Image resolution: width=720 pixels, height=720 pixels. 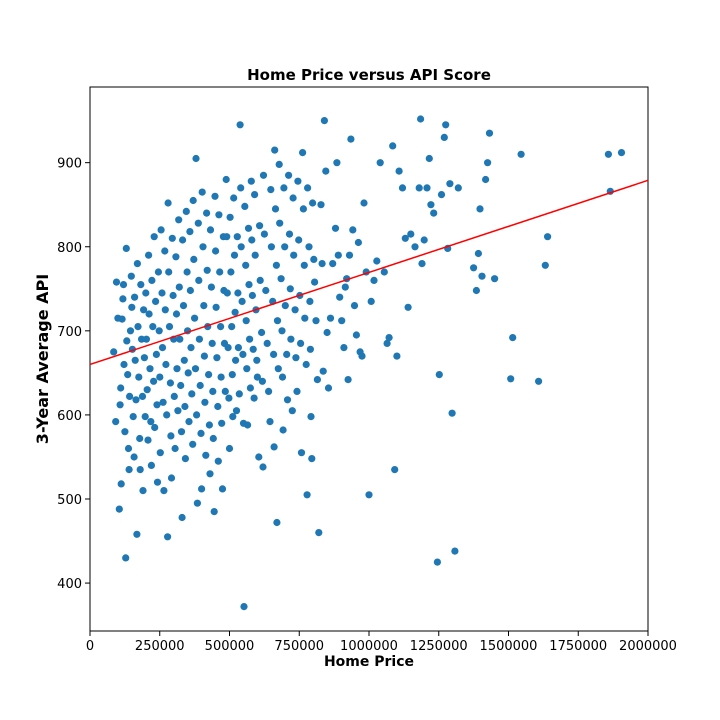 What do you see at coordinates (69, 500) in the screenshot?
I see `y-tick-label-1: 500` at bounding box center [69, 500].